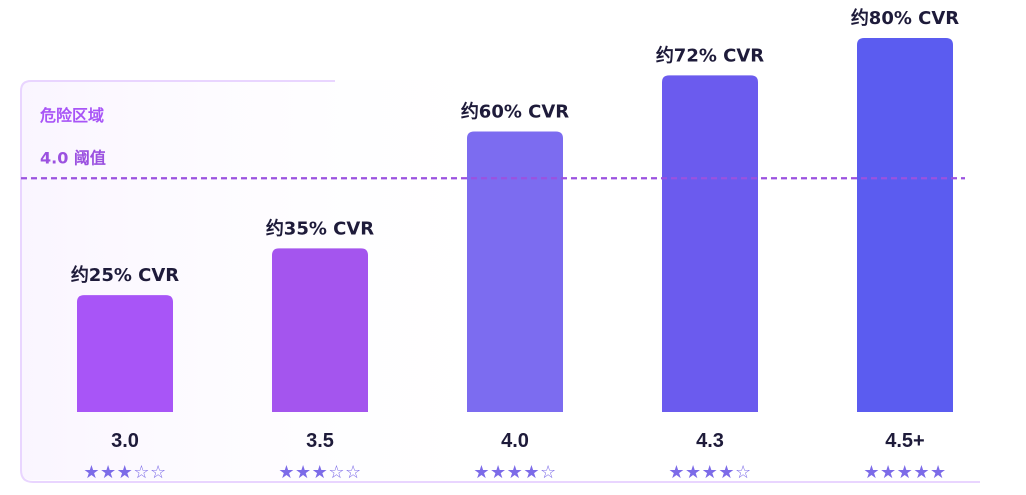  Describe the element at coordinates (710, 441) in the screenshot. I see `category-label-4.3: 4.3` at that location.